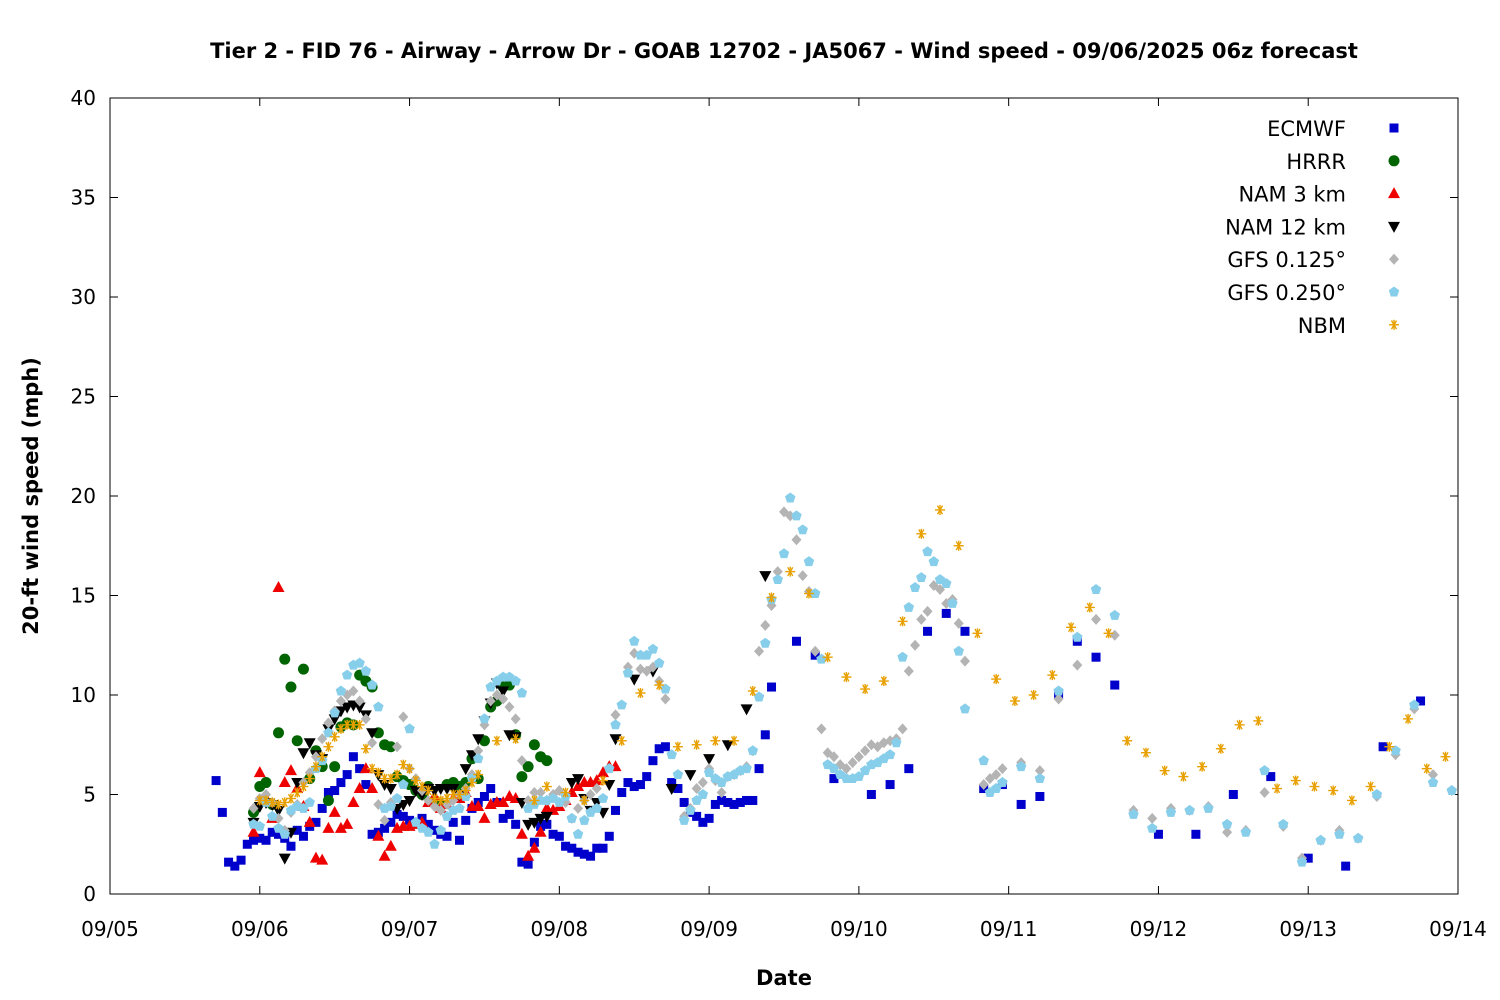  I want to click on legend-label: NAM 3 km, so click(1292, 195).